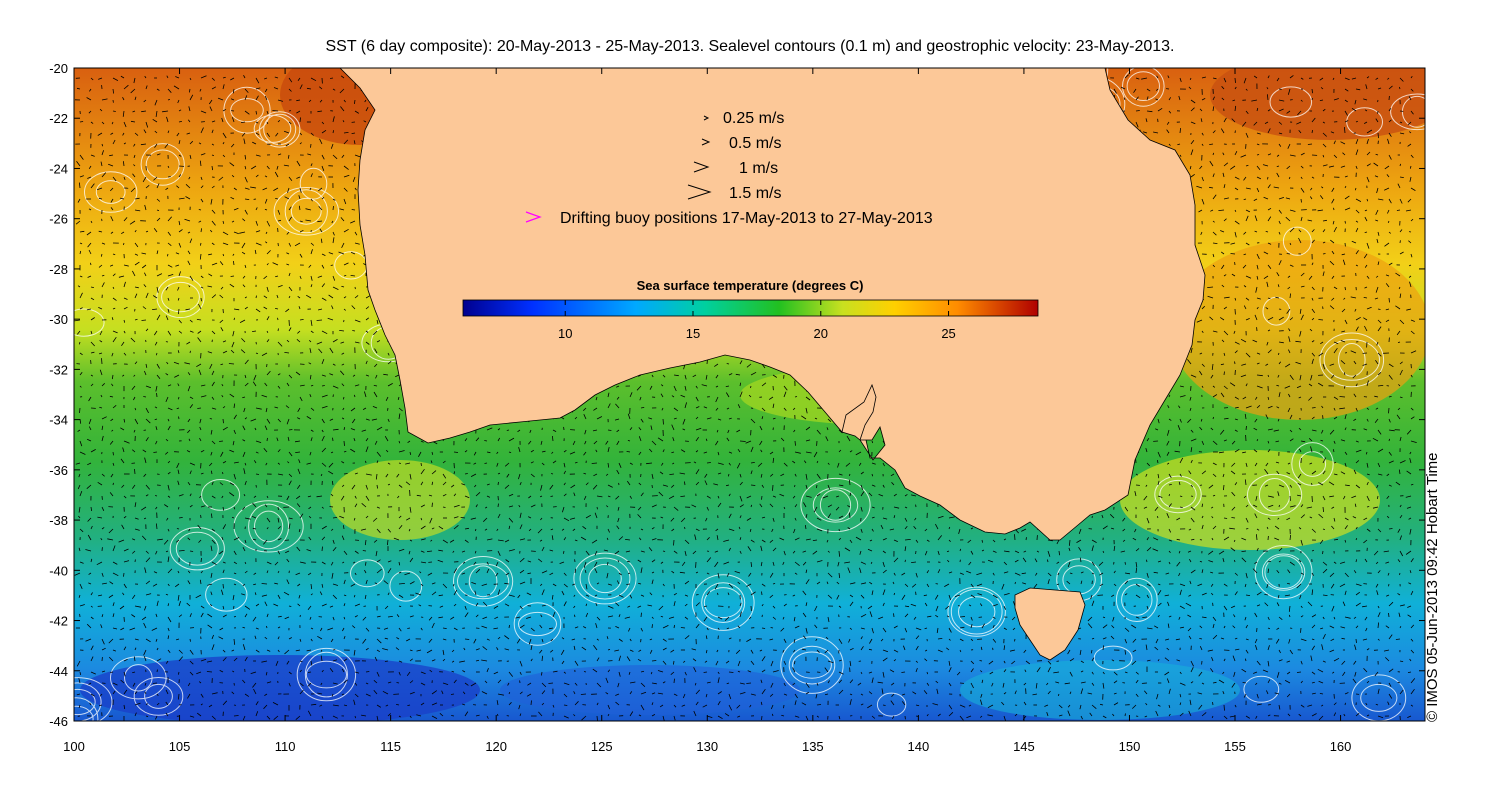 Image resolution: width=1500 pixels, height=790 pixels. I want to click on tasmania-landmass, so click(1050, 624).